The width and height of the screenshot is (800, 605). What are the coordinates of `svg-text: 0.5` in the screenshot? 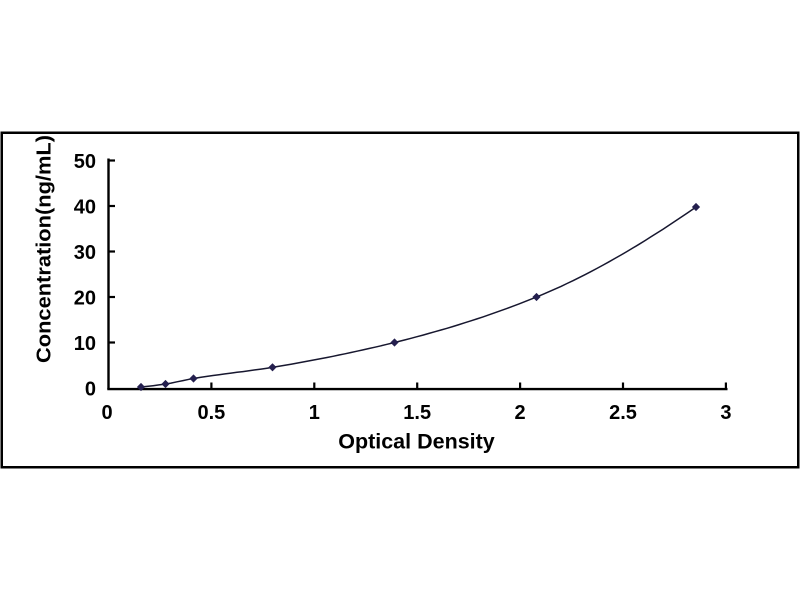 It's located at (211, 413).